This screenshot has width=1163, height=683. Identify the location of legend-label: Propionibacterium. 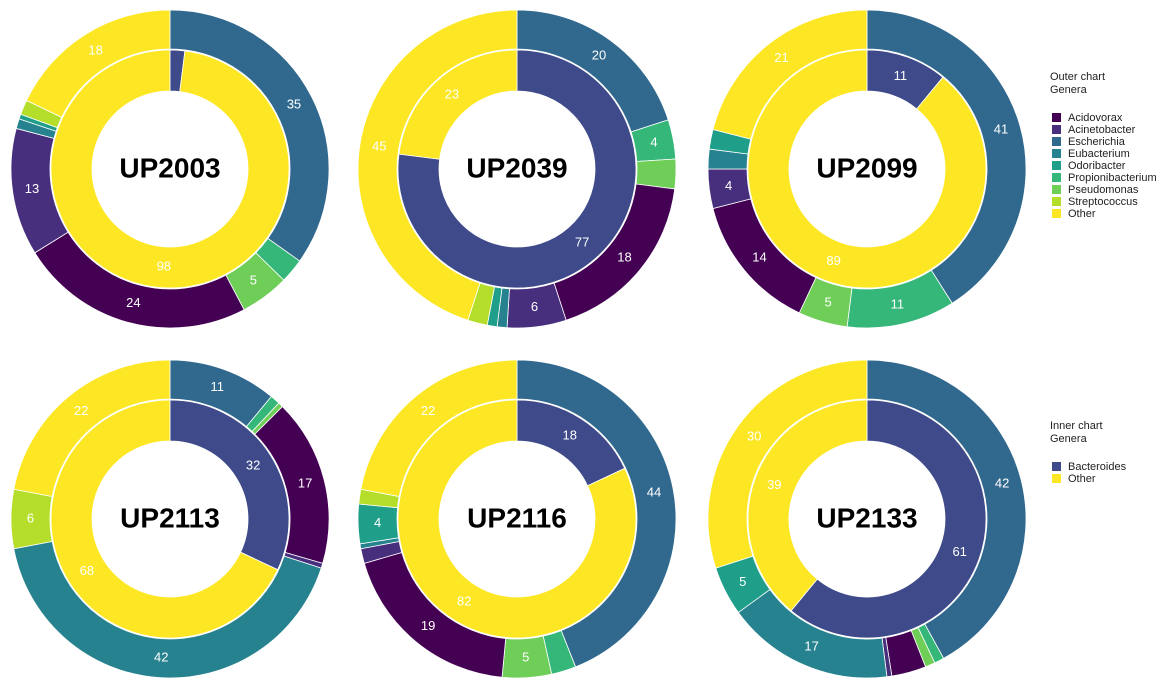
(1112, 178).